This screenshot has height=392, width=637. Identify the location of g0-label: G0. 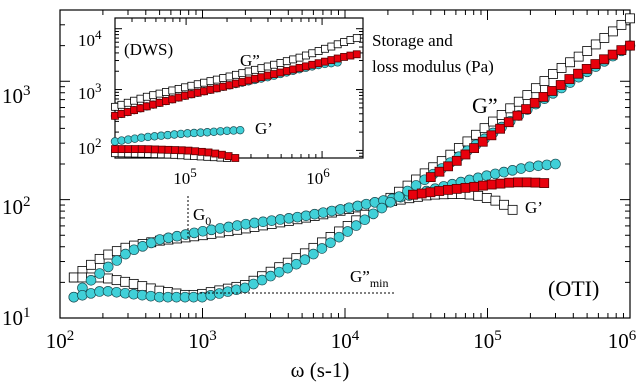
(202, 216).